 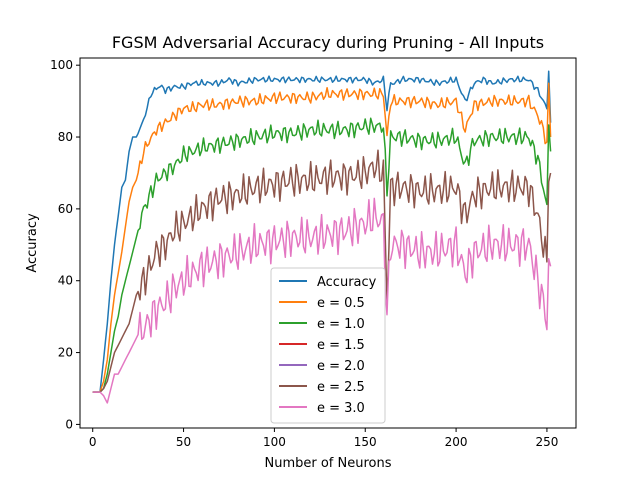 I want to click on x-tick-label: 0, so click(x=93, y=442).